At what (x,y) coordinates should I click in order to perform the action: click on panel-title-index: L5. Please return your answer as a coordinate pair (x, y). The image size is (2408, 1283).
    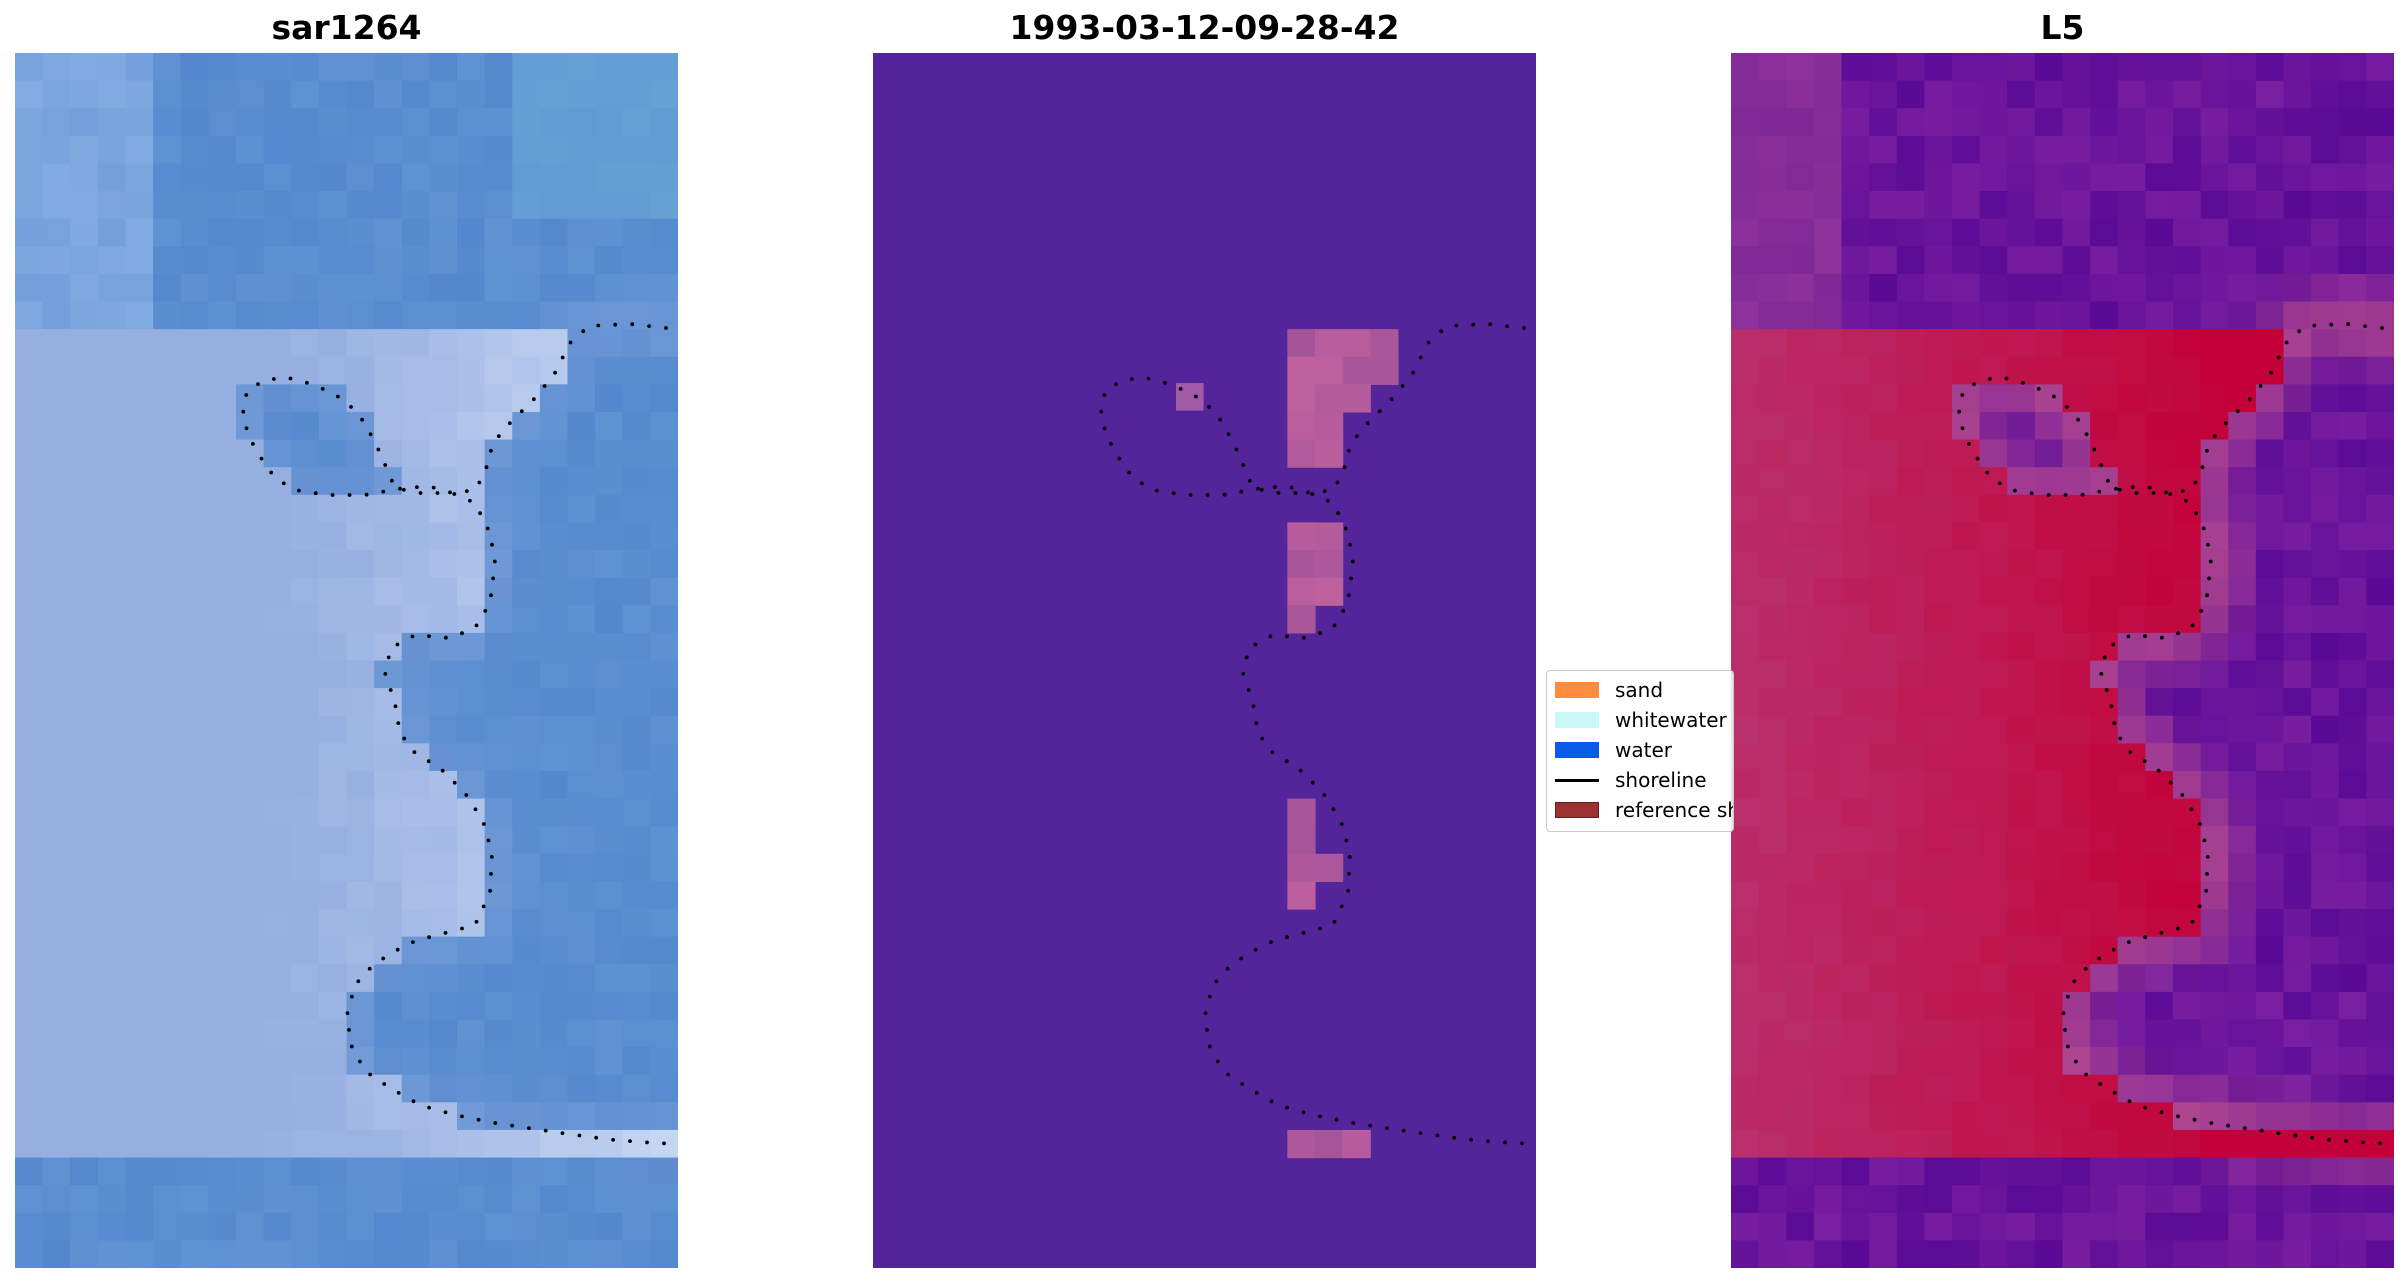
    Looking at the image, I should click on (2062, 27).